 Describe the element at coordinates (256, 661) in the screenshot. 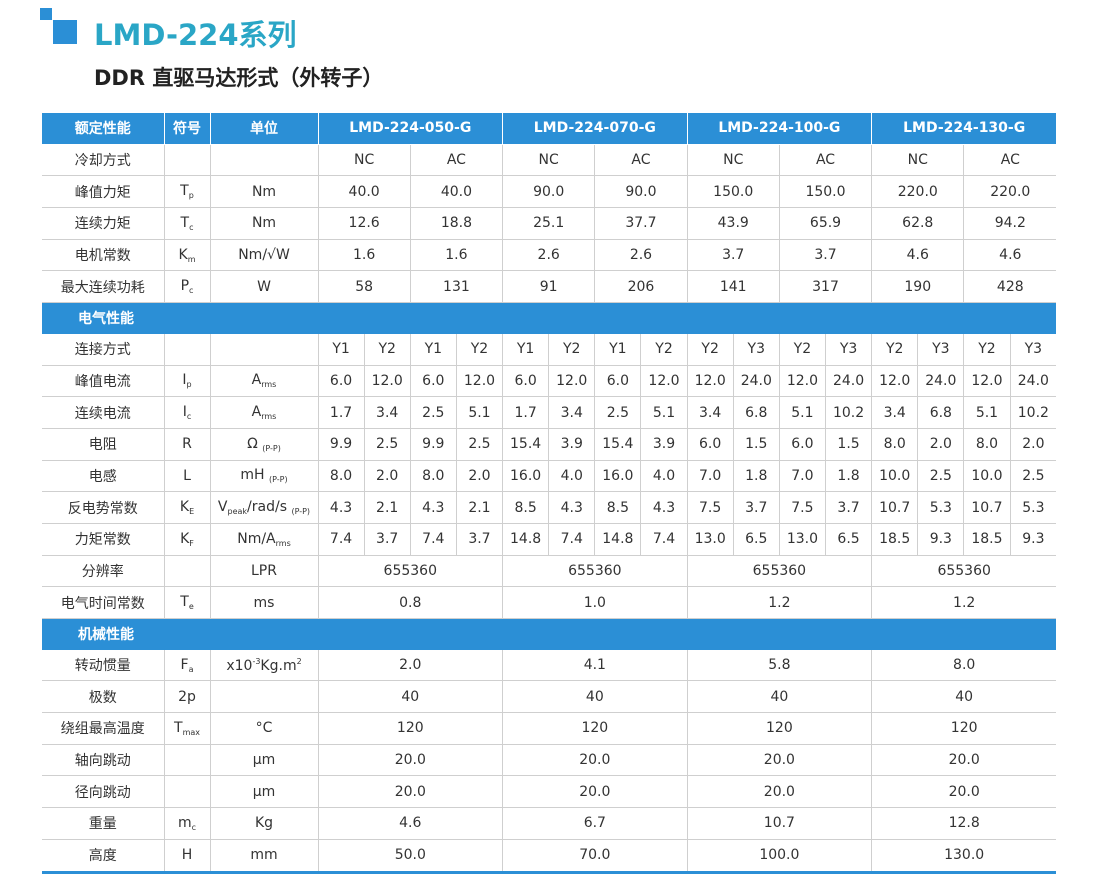

I see `superscript: -3` at that location.